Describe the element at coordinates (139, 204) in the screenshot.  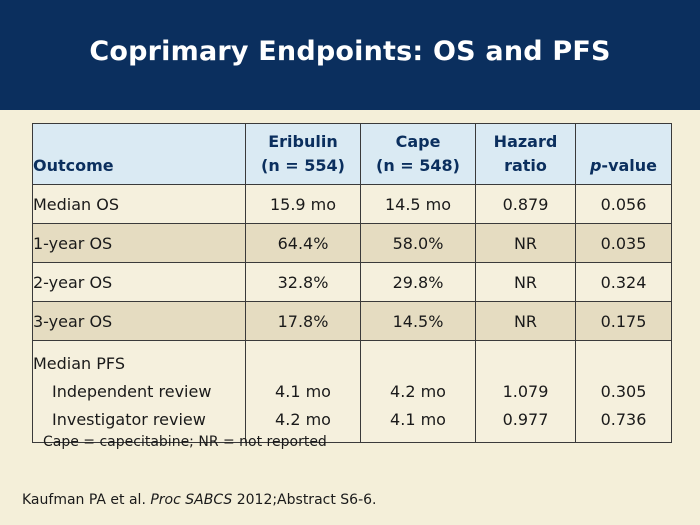
I see `cell-outcome: Median OS` at that location.